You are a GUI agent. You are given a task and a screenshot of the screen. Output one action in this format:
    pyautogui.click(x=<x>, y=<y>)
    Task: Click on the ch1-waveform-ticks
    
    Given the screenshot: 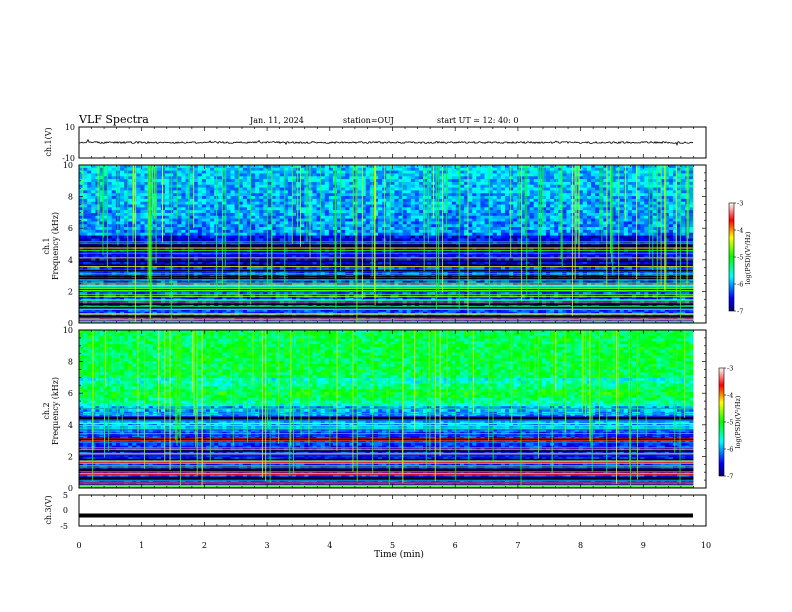 What is the action you would take?
    pyautogui.click(x=392, y=142)
    